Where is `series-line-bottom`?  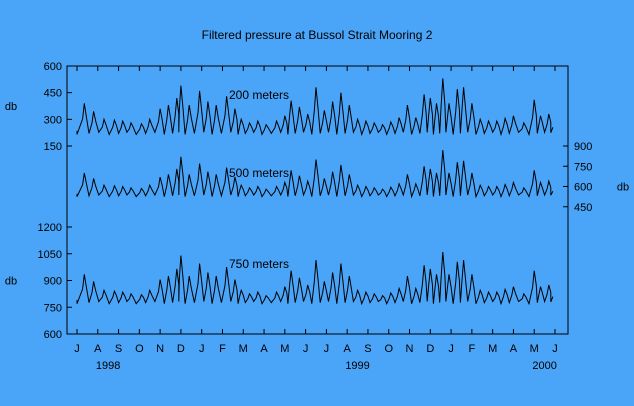 series-line-bottom is located at coordinates (315, 278).